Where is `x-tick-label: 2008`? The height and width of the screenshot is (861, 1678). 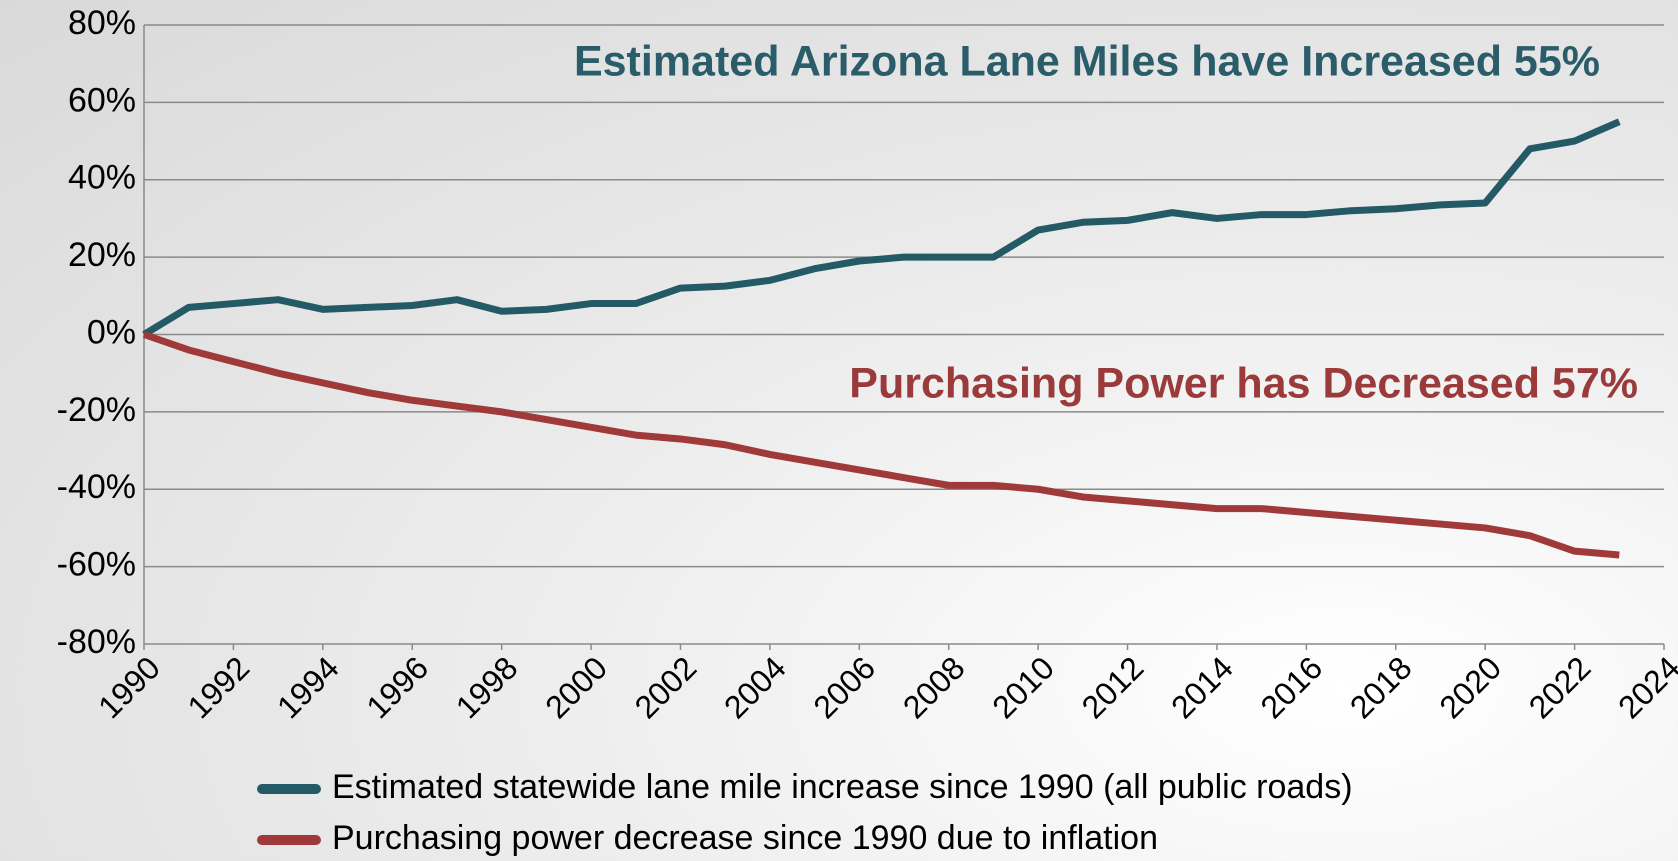
x-tick-label: 2008 is located at coordinates (934, 687).